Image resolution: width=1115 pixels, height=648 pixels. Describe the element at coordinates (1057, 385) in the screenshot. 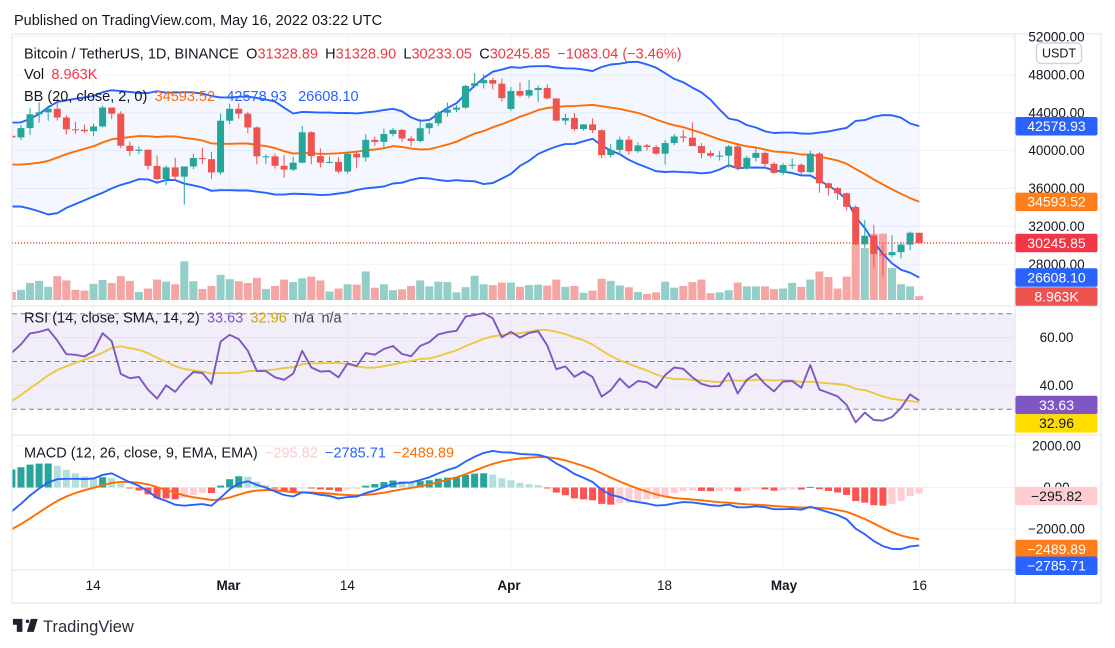

I see `svg-text: 40.00` at that location.